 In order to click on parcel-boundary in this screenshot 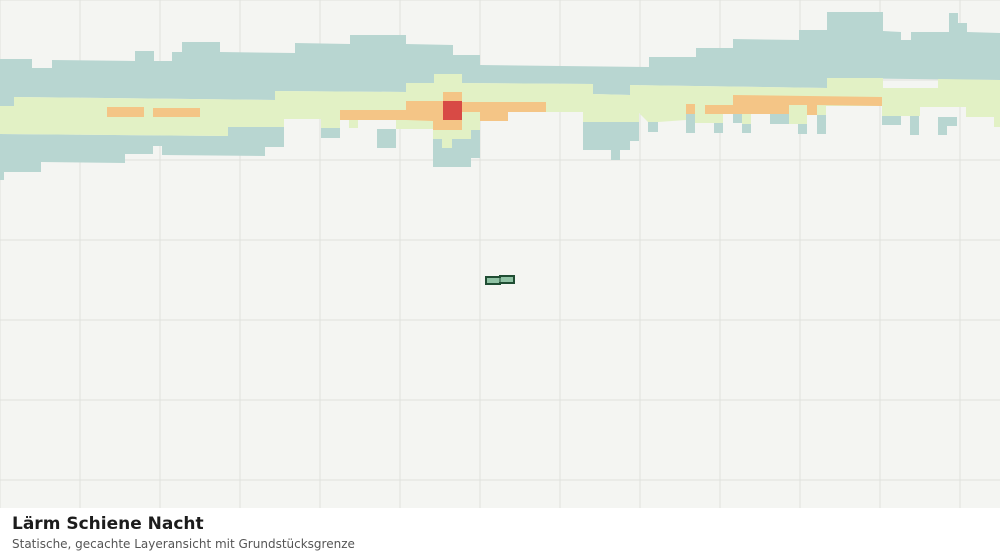, I will do `click(500, 280)`.